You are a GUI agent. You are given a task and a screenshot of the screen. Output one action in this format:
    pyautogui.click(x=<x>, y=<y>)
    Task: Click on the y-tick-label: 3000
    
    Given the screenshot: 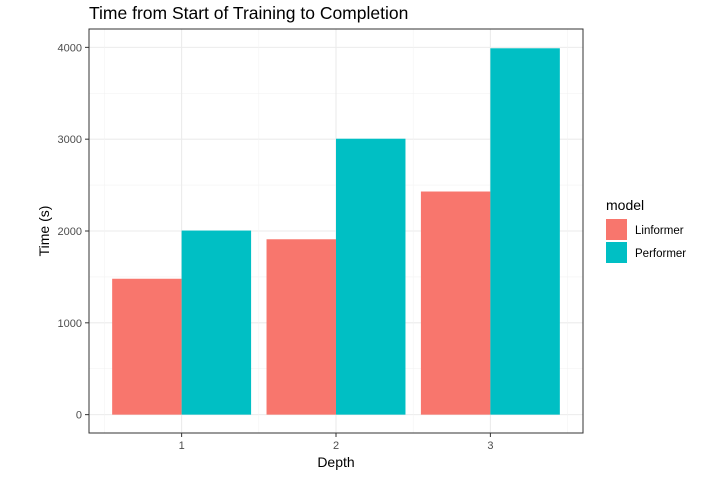 What is the action you would take?
    pyautogui.click(x=70, y=140)
    